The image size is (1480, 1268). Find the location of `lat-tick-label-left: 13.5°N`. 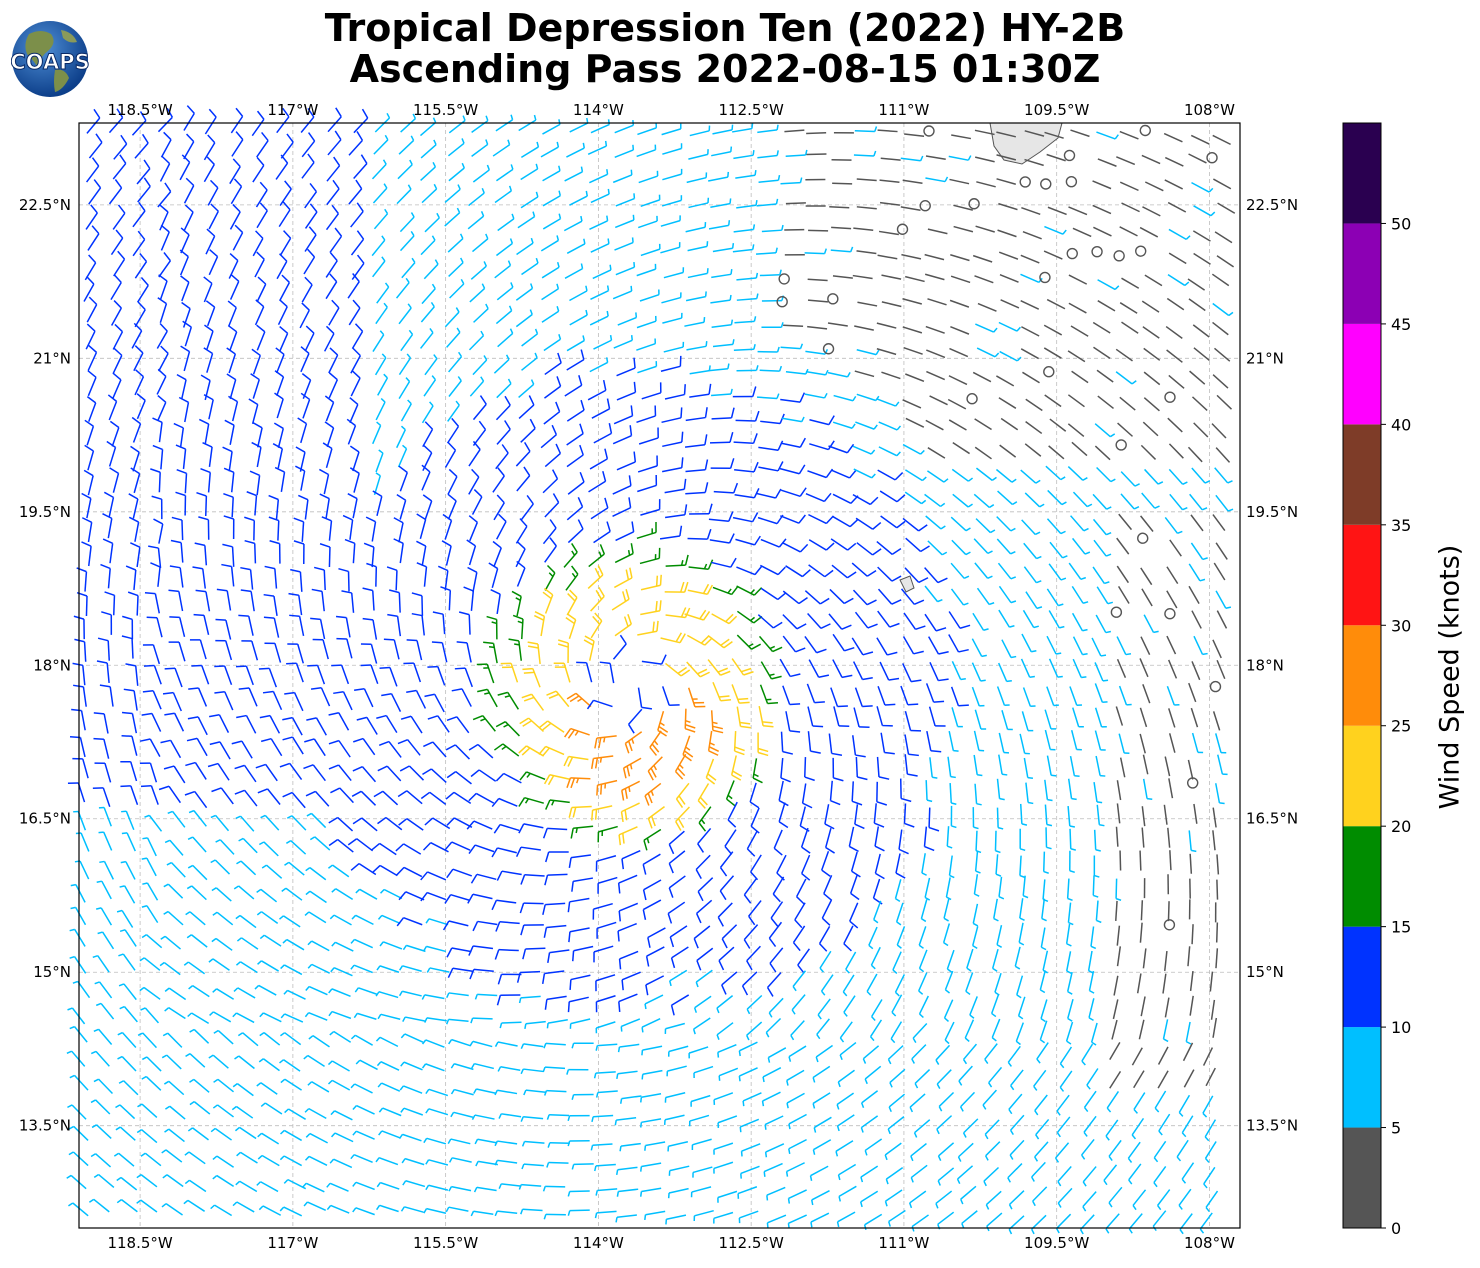

lat-tick-label-left: 13.5°N is located at coordinates (45, 1126).